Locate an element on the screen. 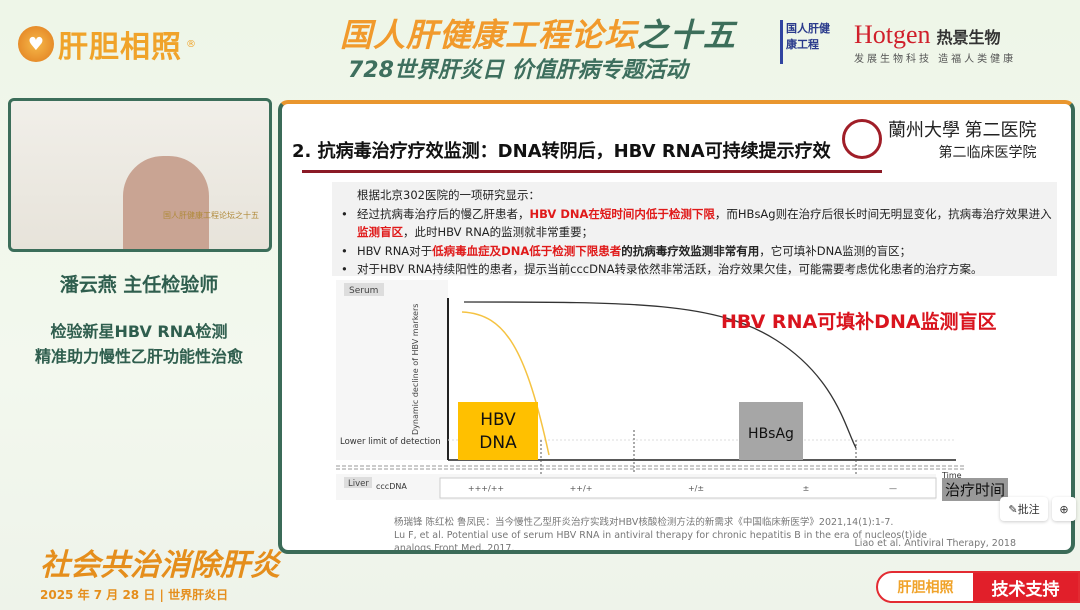  lanzhou-university-logo: 蘭州大學 第二医院第二临床医学院 is located at coordinates (939, 139).